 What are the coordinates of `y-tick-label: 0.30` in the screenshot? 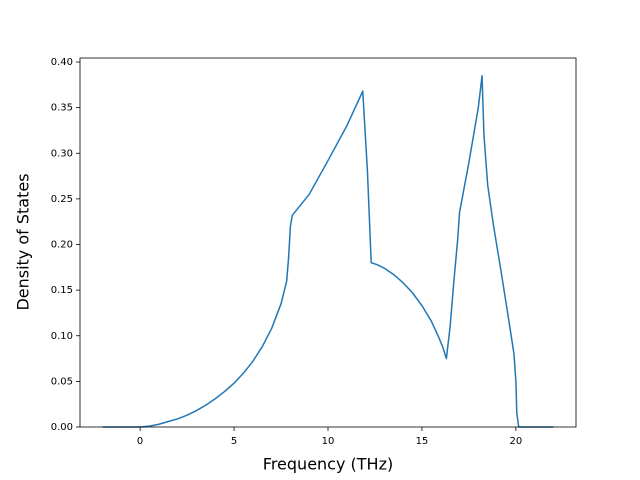 It's located at (62, 153).